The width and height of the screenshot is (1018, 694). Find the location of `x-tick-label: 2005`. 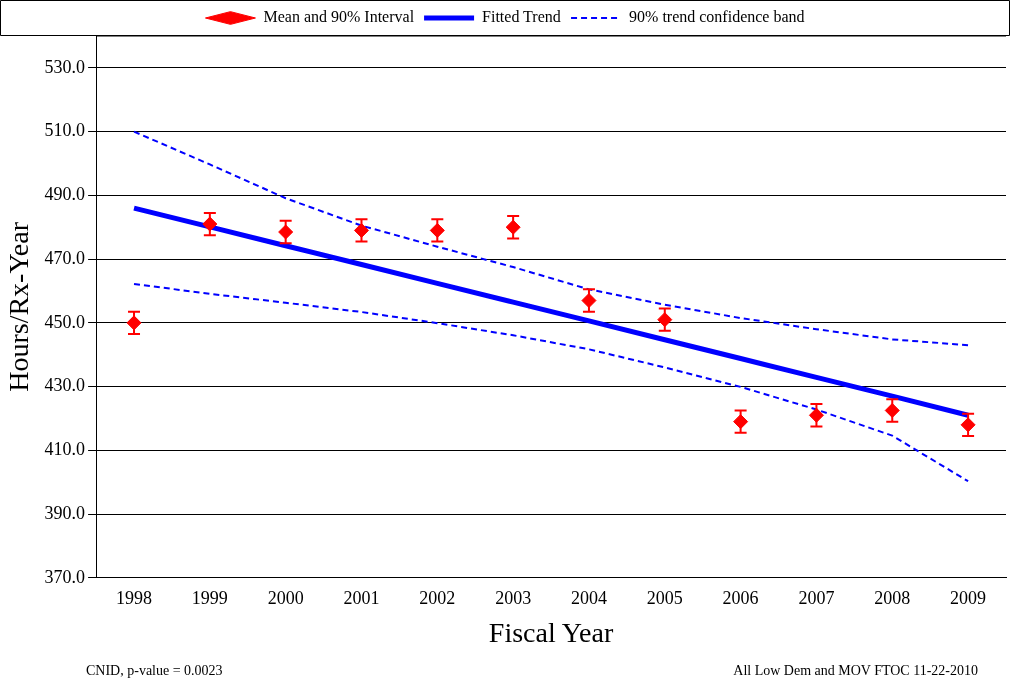

x-tick-label: 2005 is located at coordinates (664, 598).